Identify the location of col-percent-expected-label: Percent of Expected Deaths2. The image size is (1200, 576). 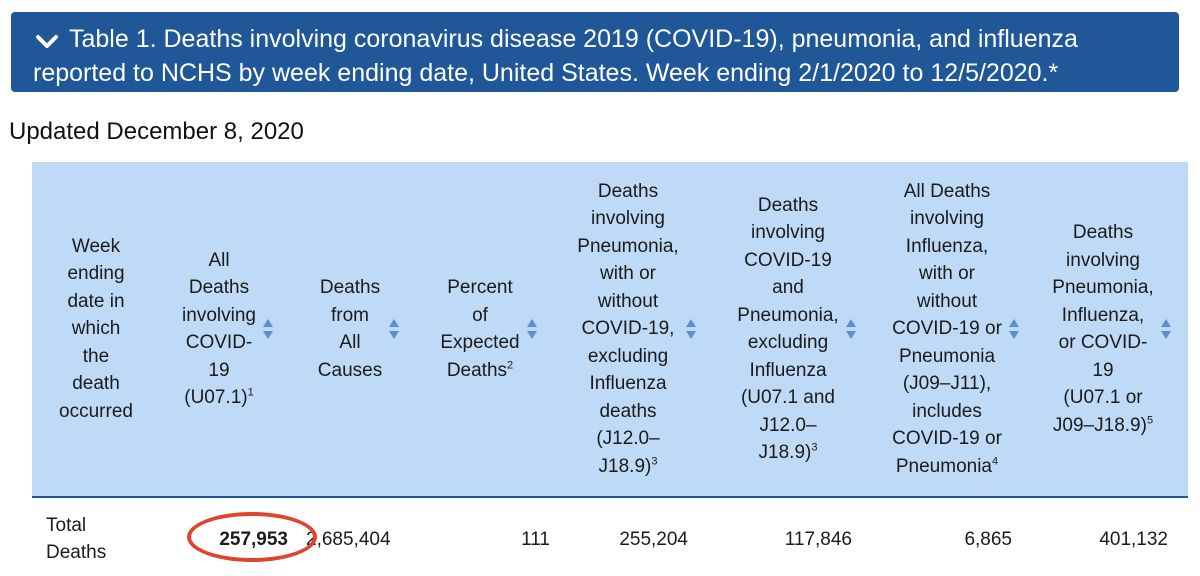
(480, 329).